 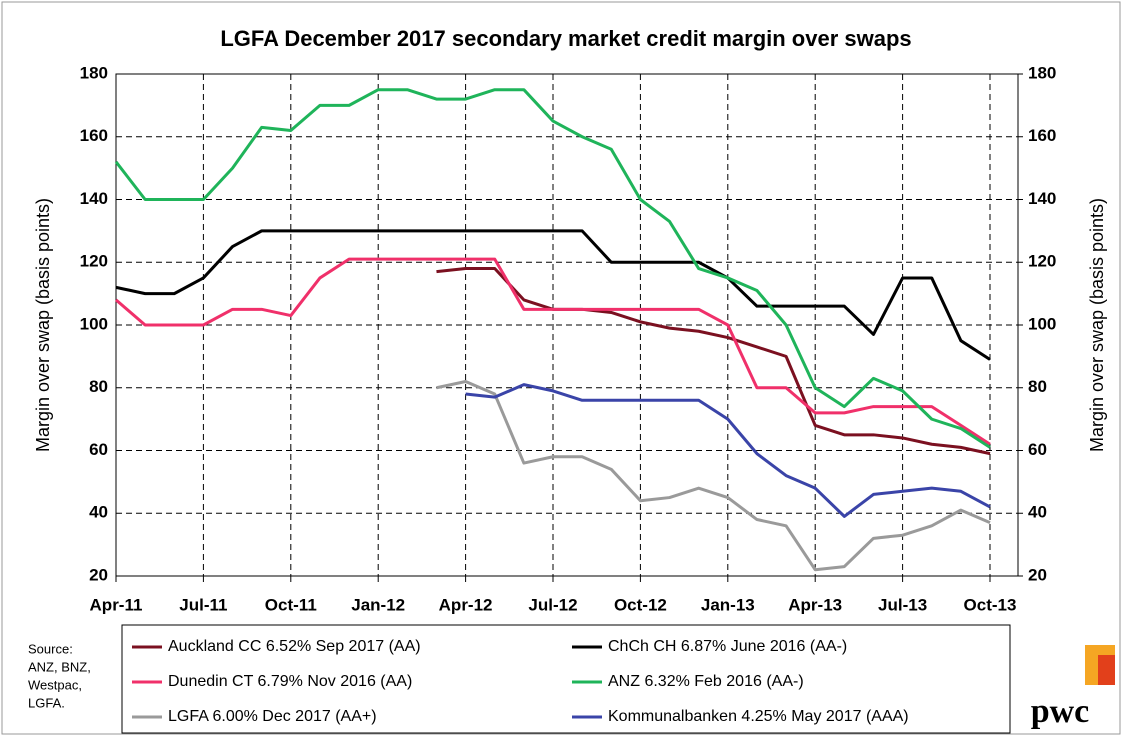 I want to click on y2-tick-label: 20, so click(x=1037, y=574).